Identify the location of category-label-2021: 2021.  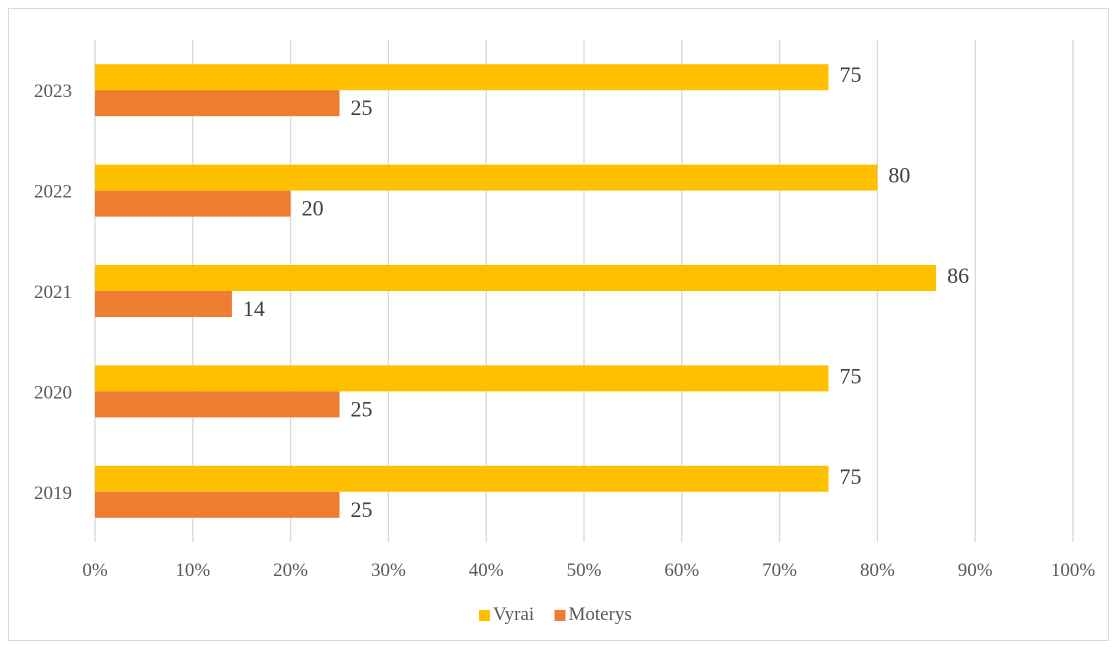
(53, 292).